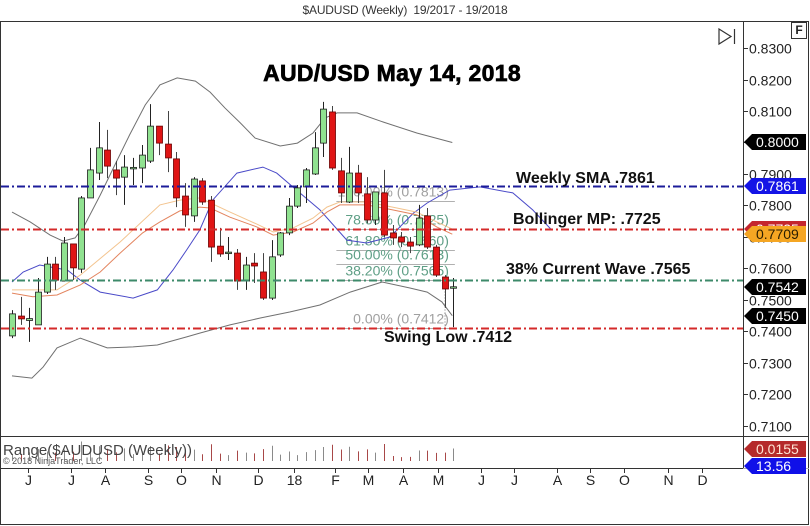  I want to click on range-flag: 13.56, so click(775, 466).